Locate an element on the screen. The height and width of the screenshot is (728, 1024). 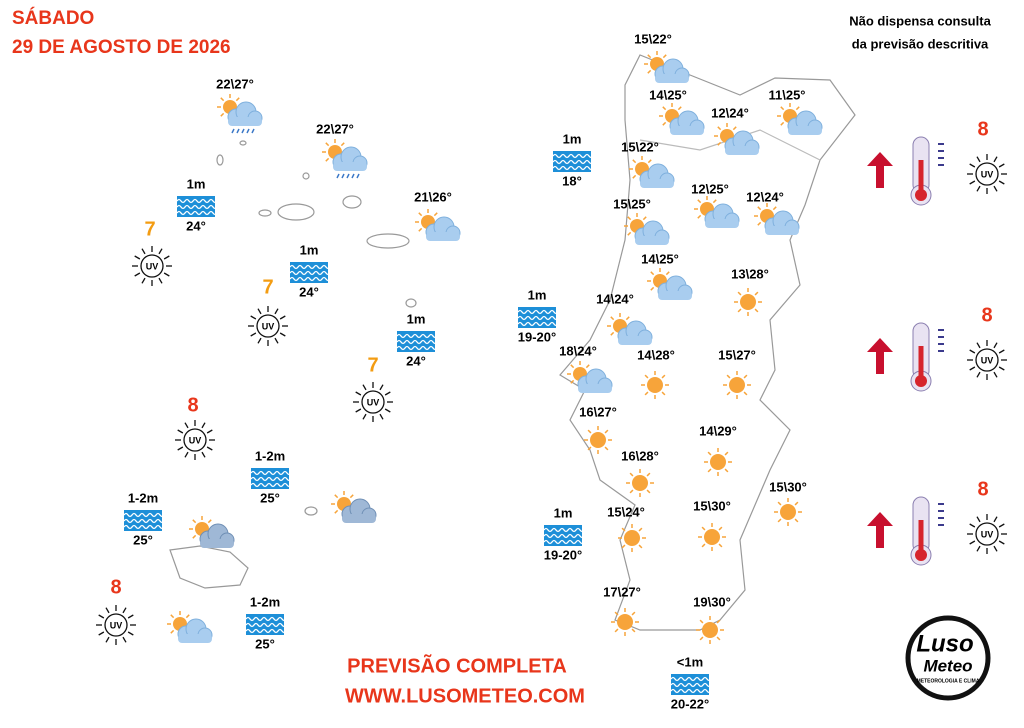
temperature: 17\27° is located at coordinates (622, 591).